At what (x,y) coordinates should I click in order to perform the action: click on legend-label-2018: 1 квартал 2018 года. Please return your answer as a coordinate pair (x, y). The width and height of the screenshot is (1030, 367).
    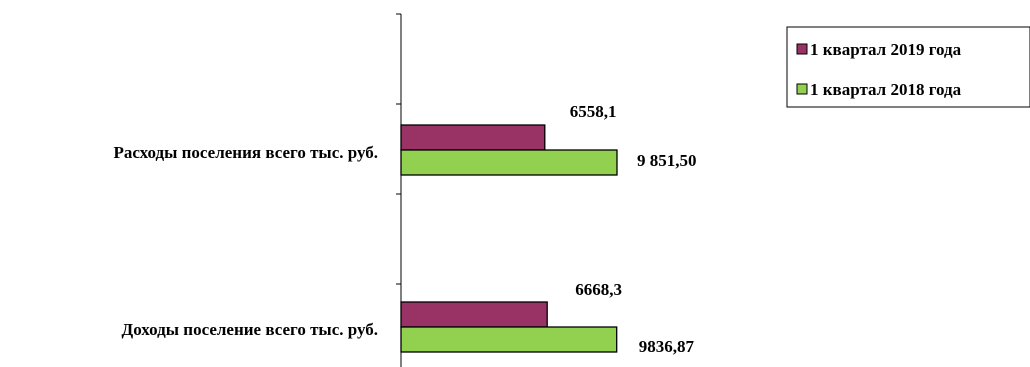
    Looking at the image, I should click on (886, 89).